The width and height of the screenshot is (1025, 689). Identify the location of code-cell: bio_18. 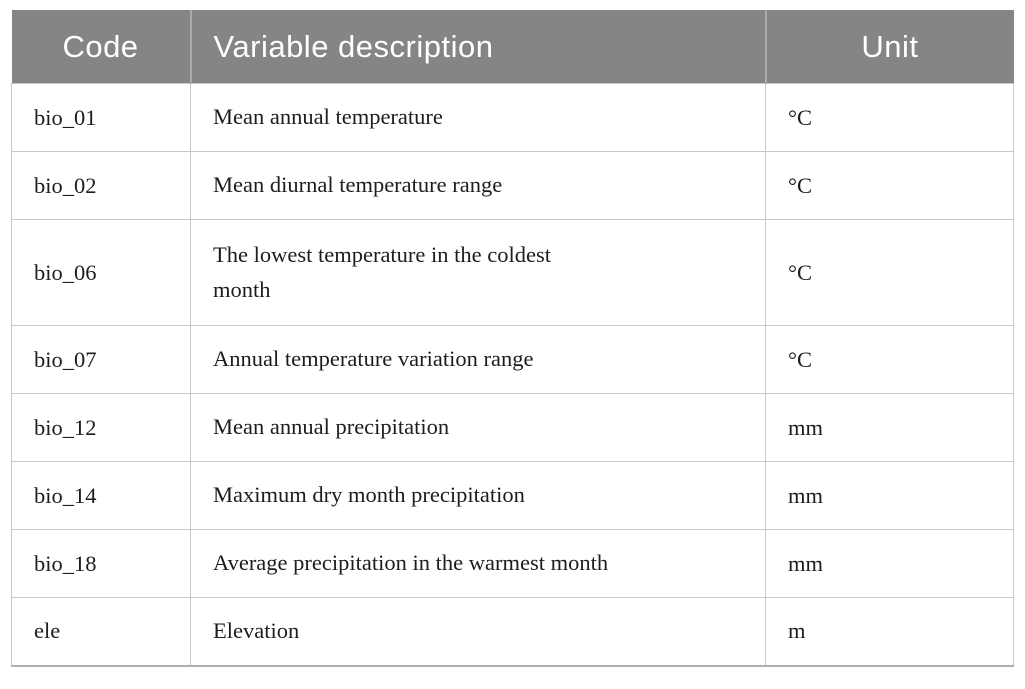
(101, 563).